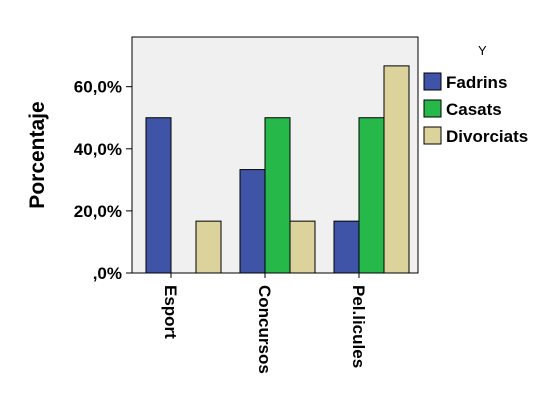 The width and height of the screenshot is (556, 403). I want to click on y-tick-label: ,0%, so click(107, 273).